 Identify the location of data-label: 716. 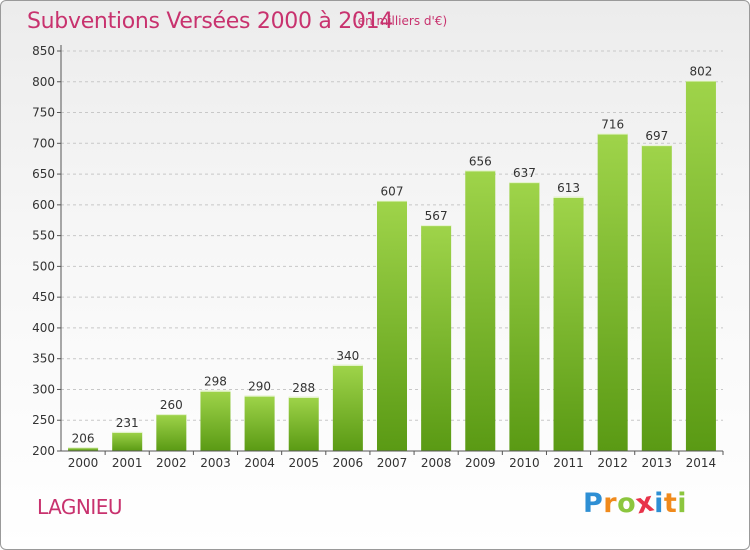
(612, 124).